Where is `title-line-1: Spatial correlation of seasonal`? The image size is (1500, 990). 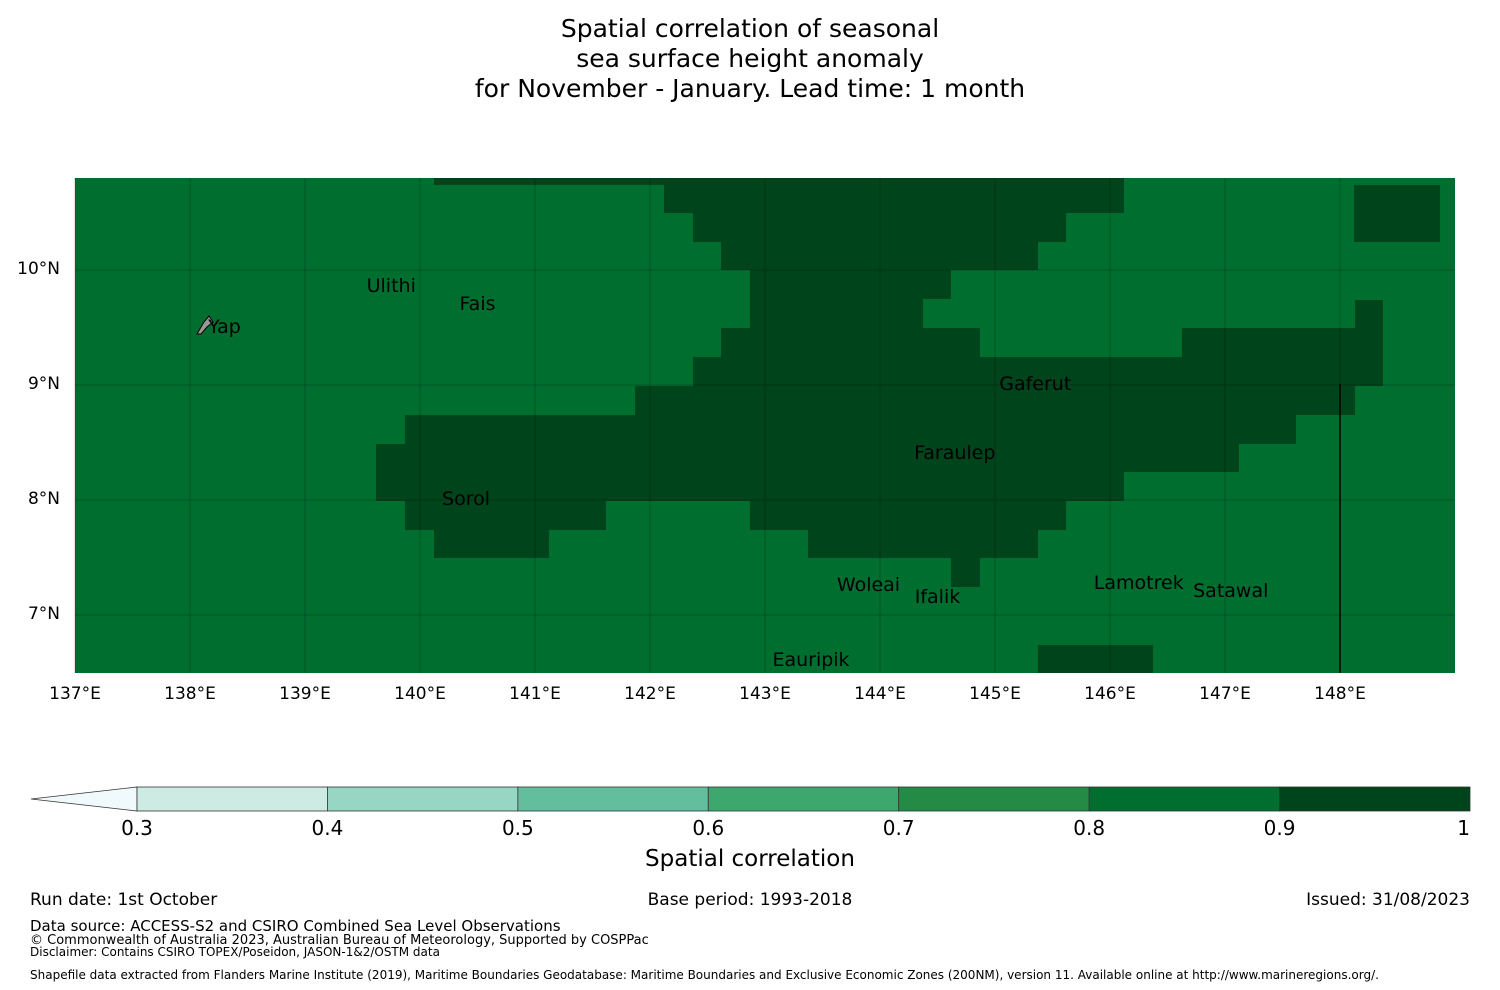 title-line-1: Spatial correlation of seasonal is located at coordinates (750, 28).